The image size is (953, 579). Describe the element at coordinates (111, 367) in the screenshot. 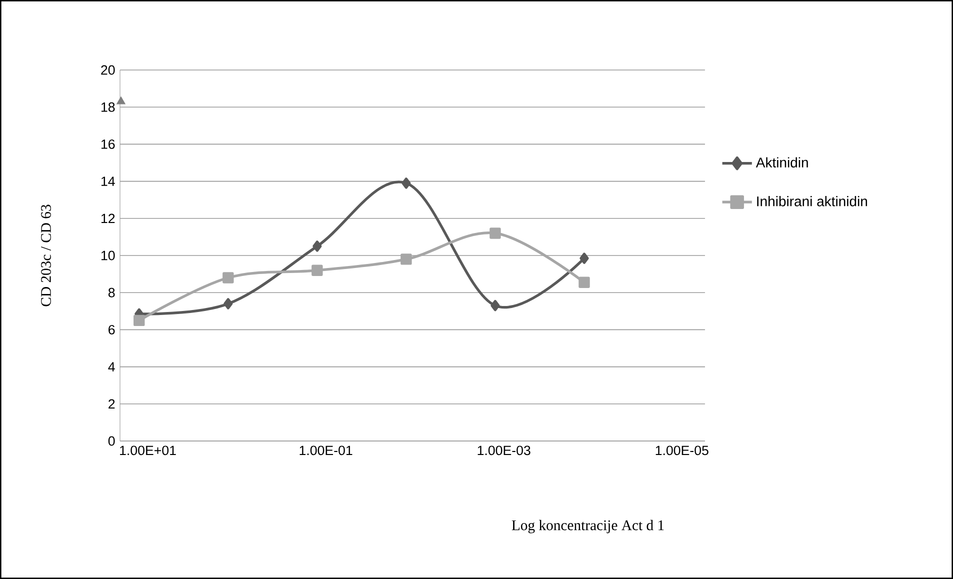

I see `y-tick-label: 4` at that location.